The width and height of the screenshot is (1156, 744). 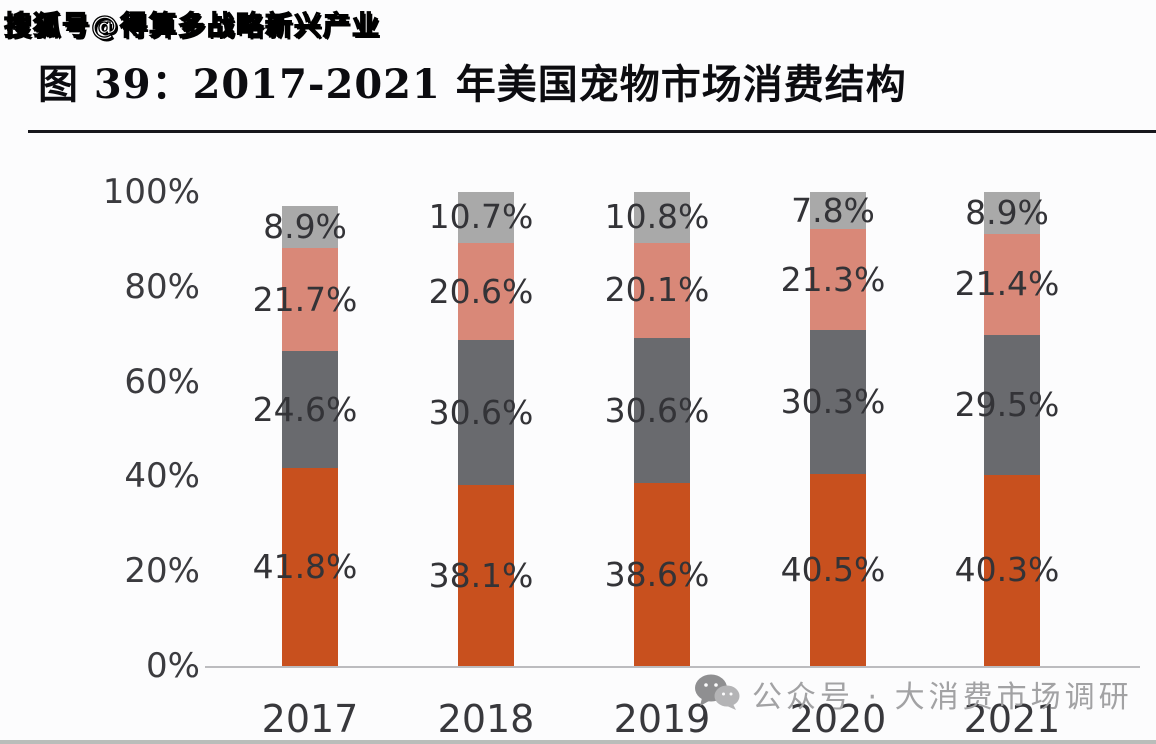 What do you see at coordinates (305, 409) in the screenshot?
I see `segment-value-label: 24.6%` at bounding box center [305, 409].